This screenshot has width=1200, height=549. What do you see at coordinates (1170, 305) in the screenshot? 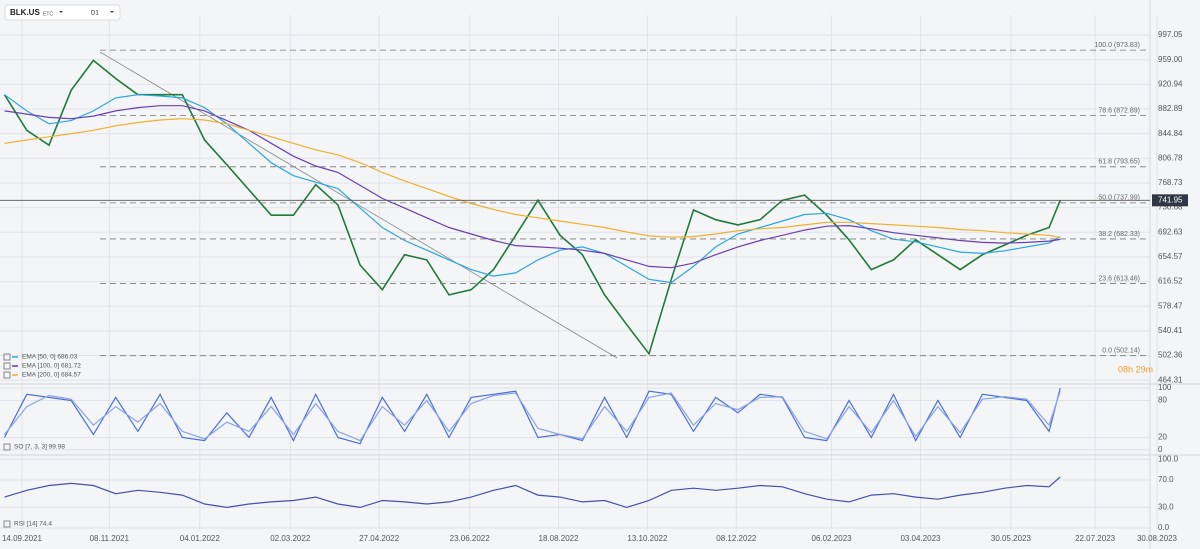
I see `y-tick-label: 578.47` at bounding box center [1170, 305].